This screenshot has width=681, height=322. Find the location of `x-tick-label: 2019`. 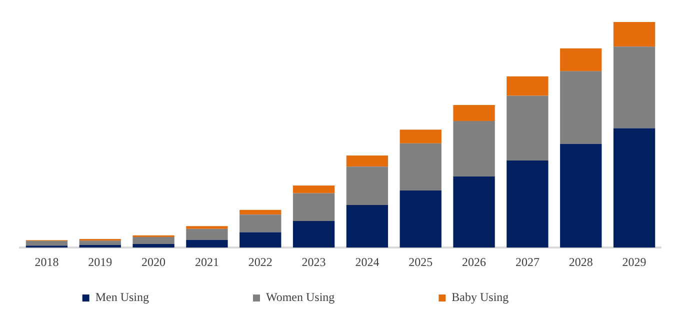

x-tick-label: 2019 is located at coordinates (100, 261).